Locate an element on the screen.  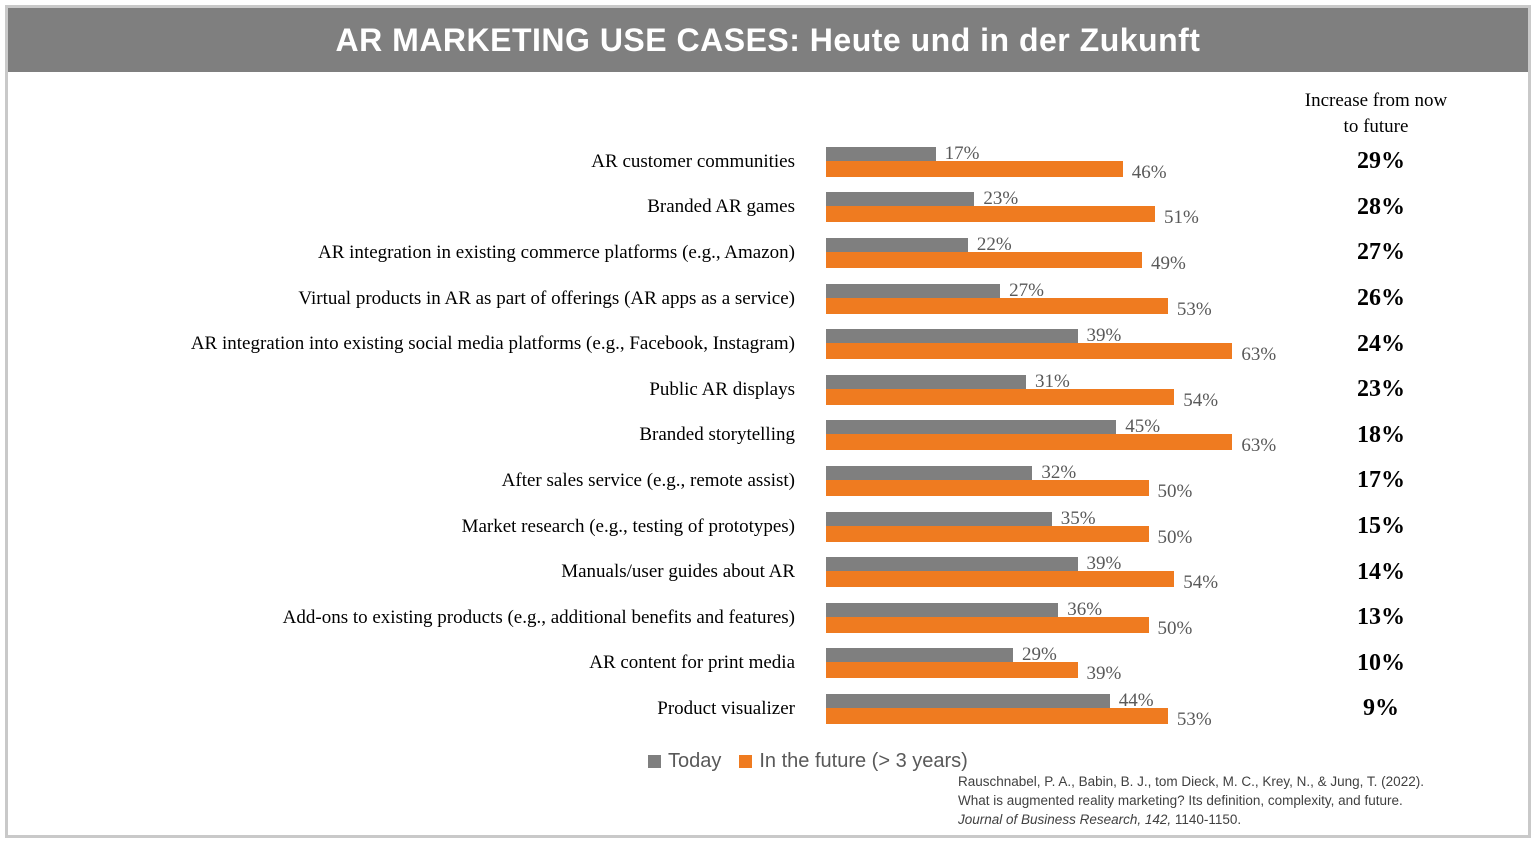
today-bar-line: 39% is located at coordinates (1061, 335).